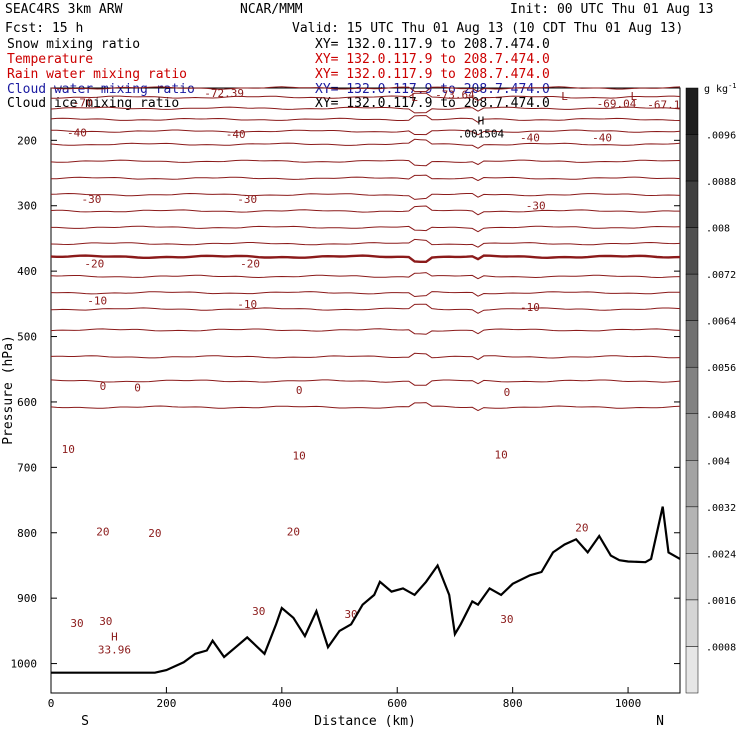 The image size is (740, 740). Describe the element at coordinates (27, 598) in the screenshot. I see `y-tick-label: 900` at that location.